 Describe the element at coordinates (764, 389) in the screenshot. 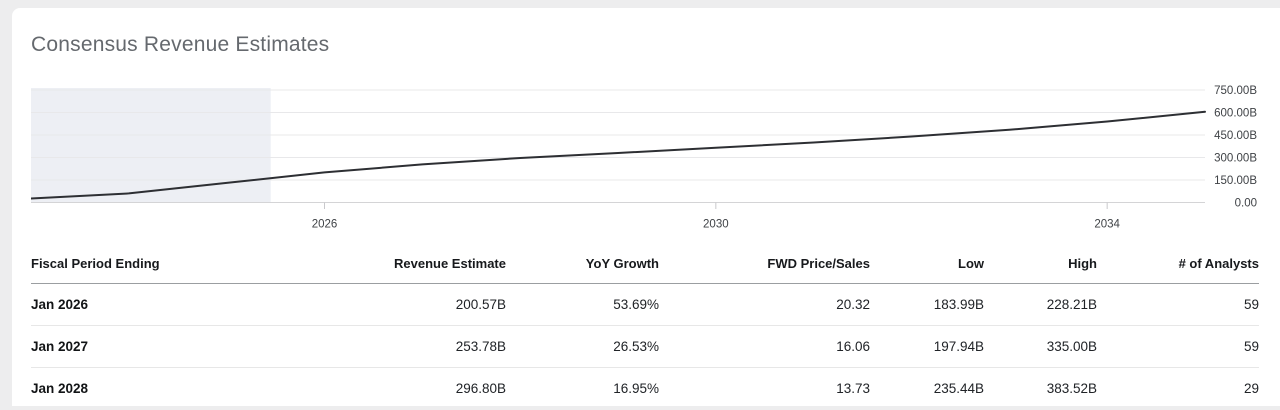

I see `table-cell-fwd-price-sales: 13.73` at that location.